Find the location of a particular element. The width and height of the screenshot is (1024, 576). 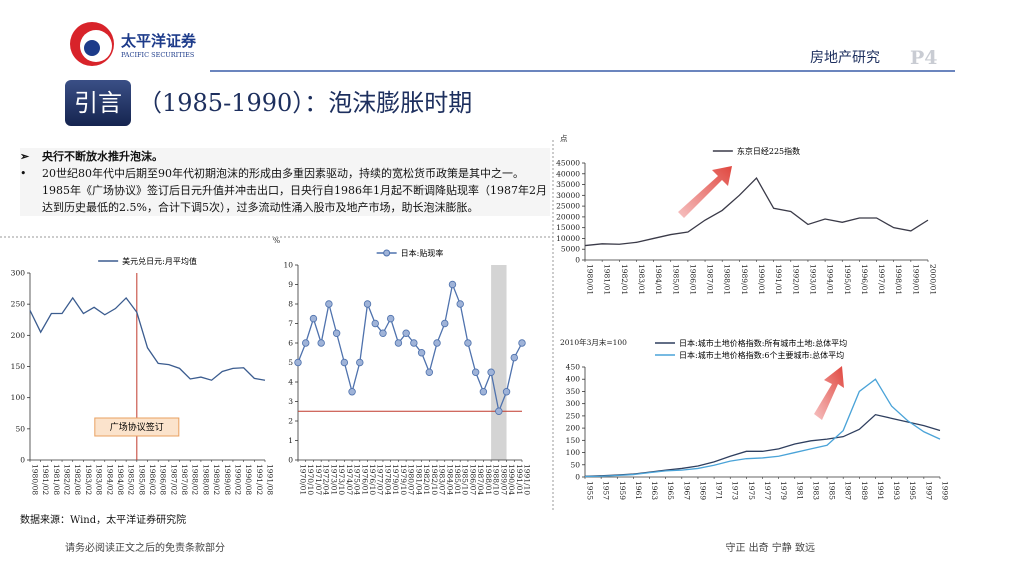

y-tick-label: 150 is located at coordinates (573, 440).